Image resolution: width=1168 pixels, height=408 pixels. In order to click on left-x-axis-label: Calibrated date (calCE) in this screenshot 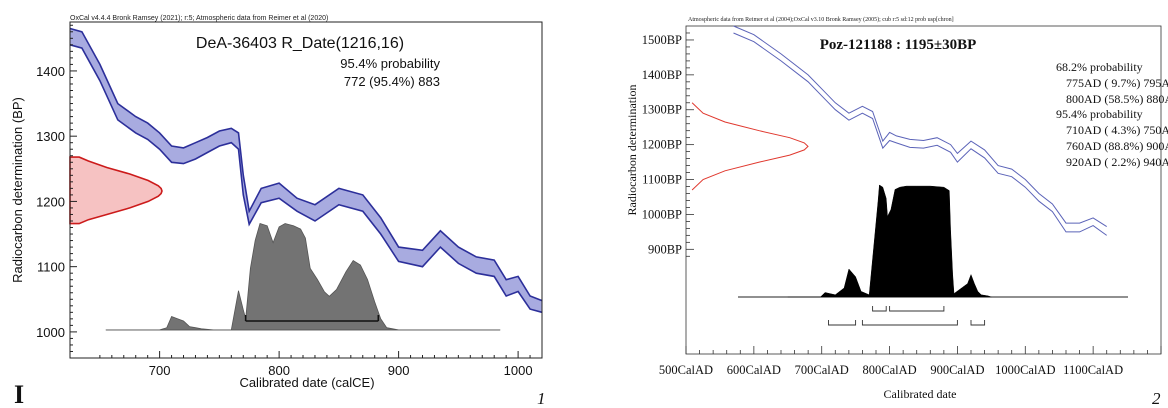, I will do `click(306, 382)`.